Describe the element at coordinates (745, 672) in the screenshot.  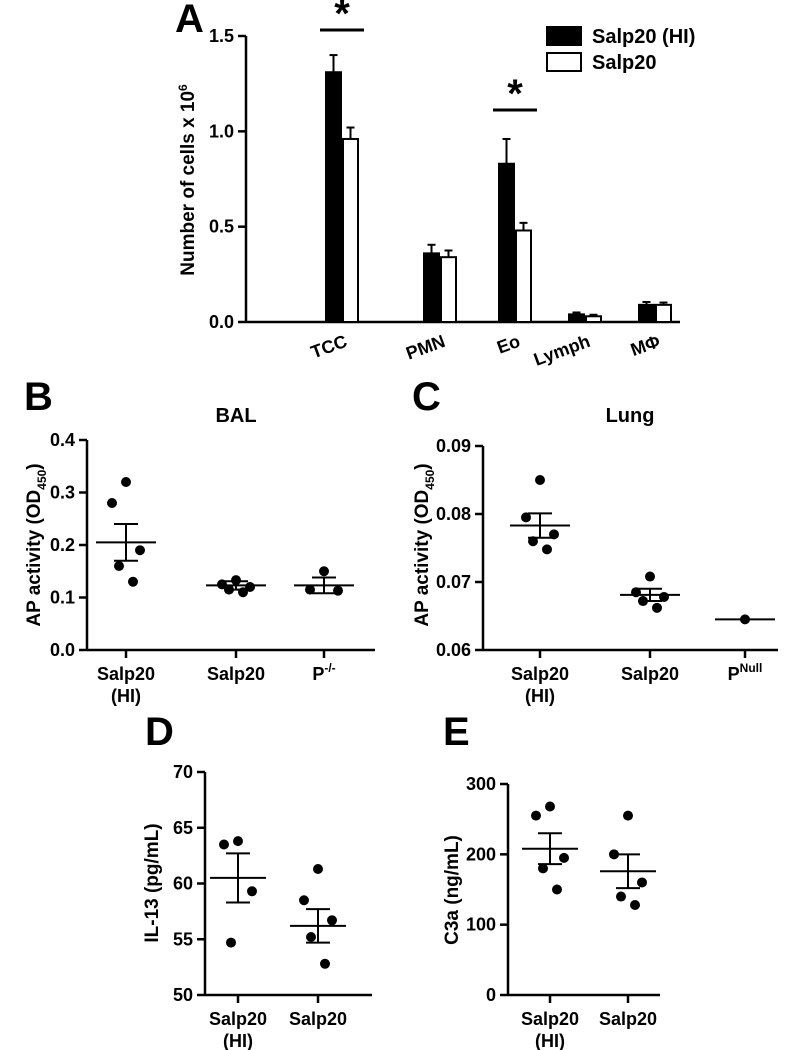
I see `panel-c-category-label: PNull` at that location.